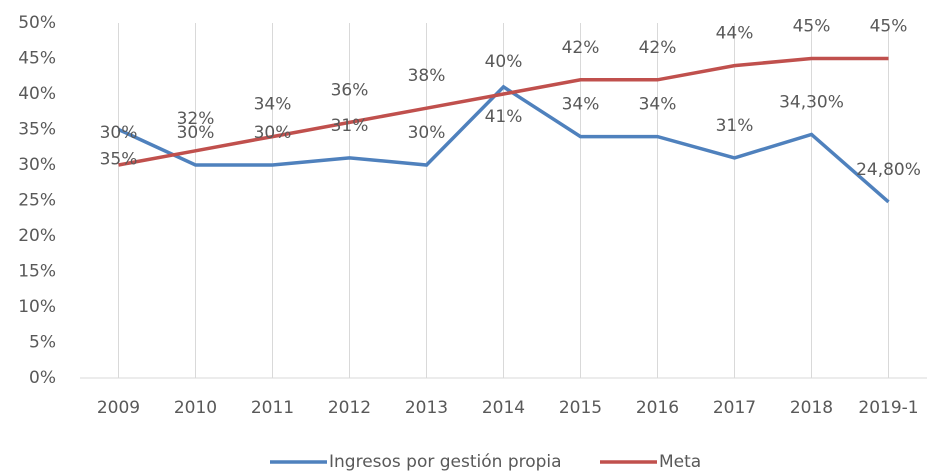 This screenshot has width=928, height=473. What do you see at coordinates (37, 201) in the screenshot?
I see `y-tick-label: 25%` at bounding box center [37, 201].